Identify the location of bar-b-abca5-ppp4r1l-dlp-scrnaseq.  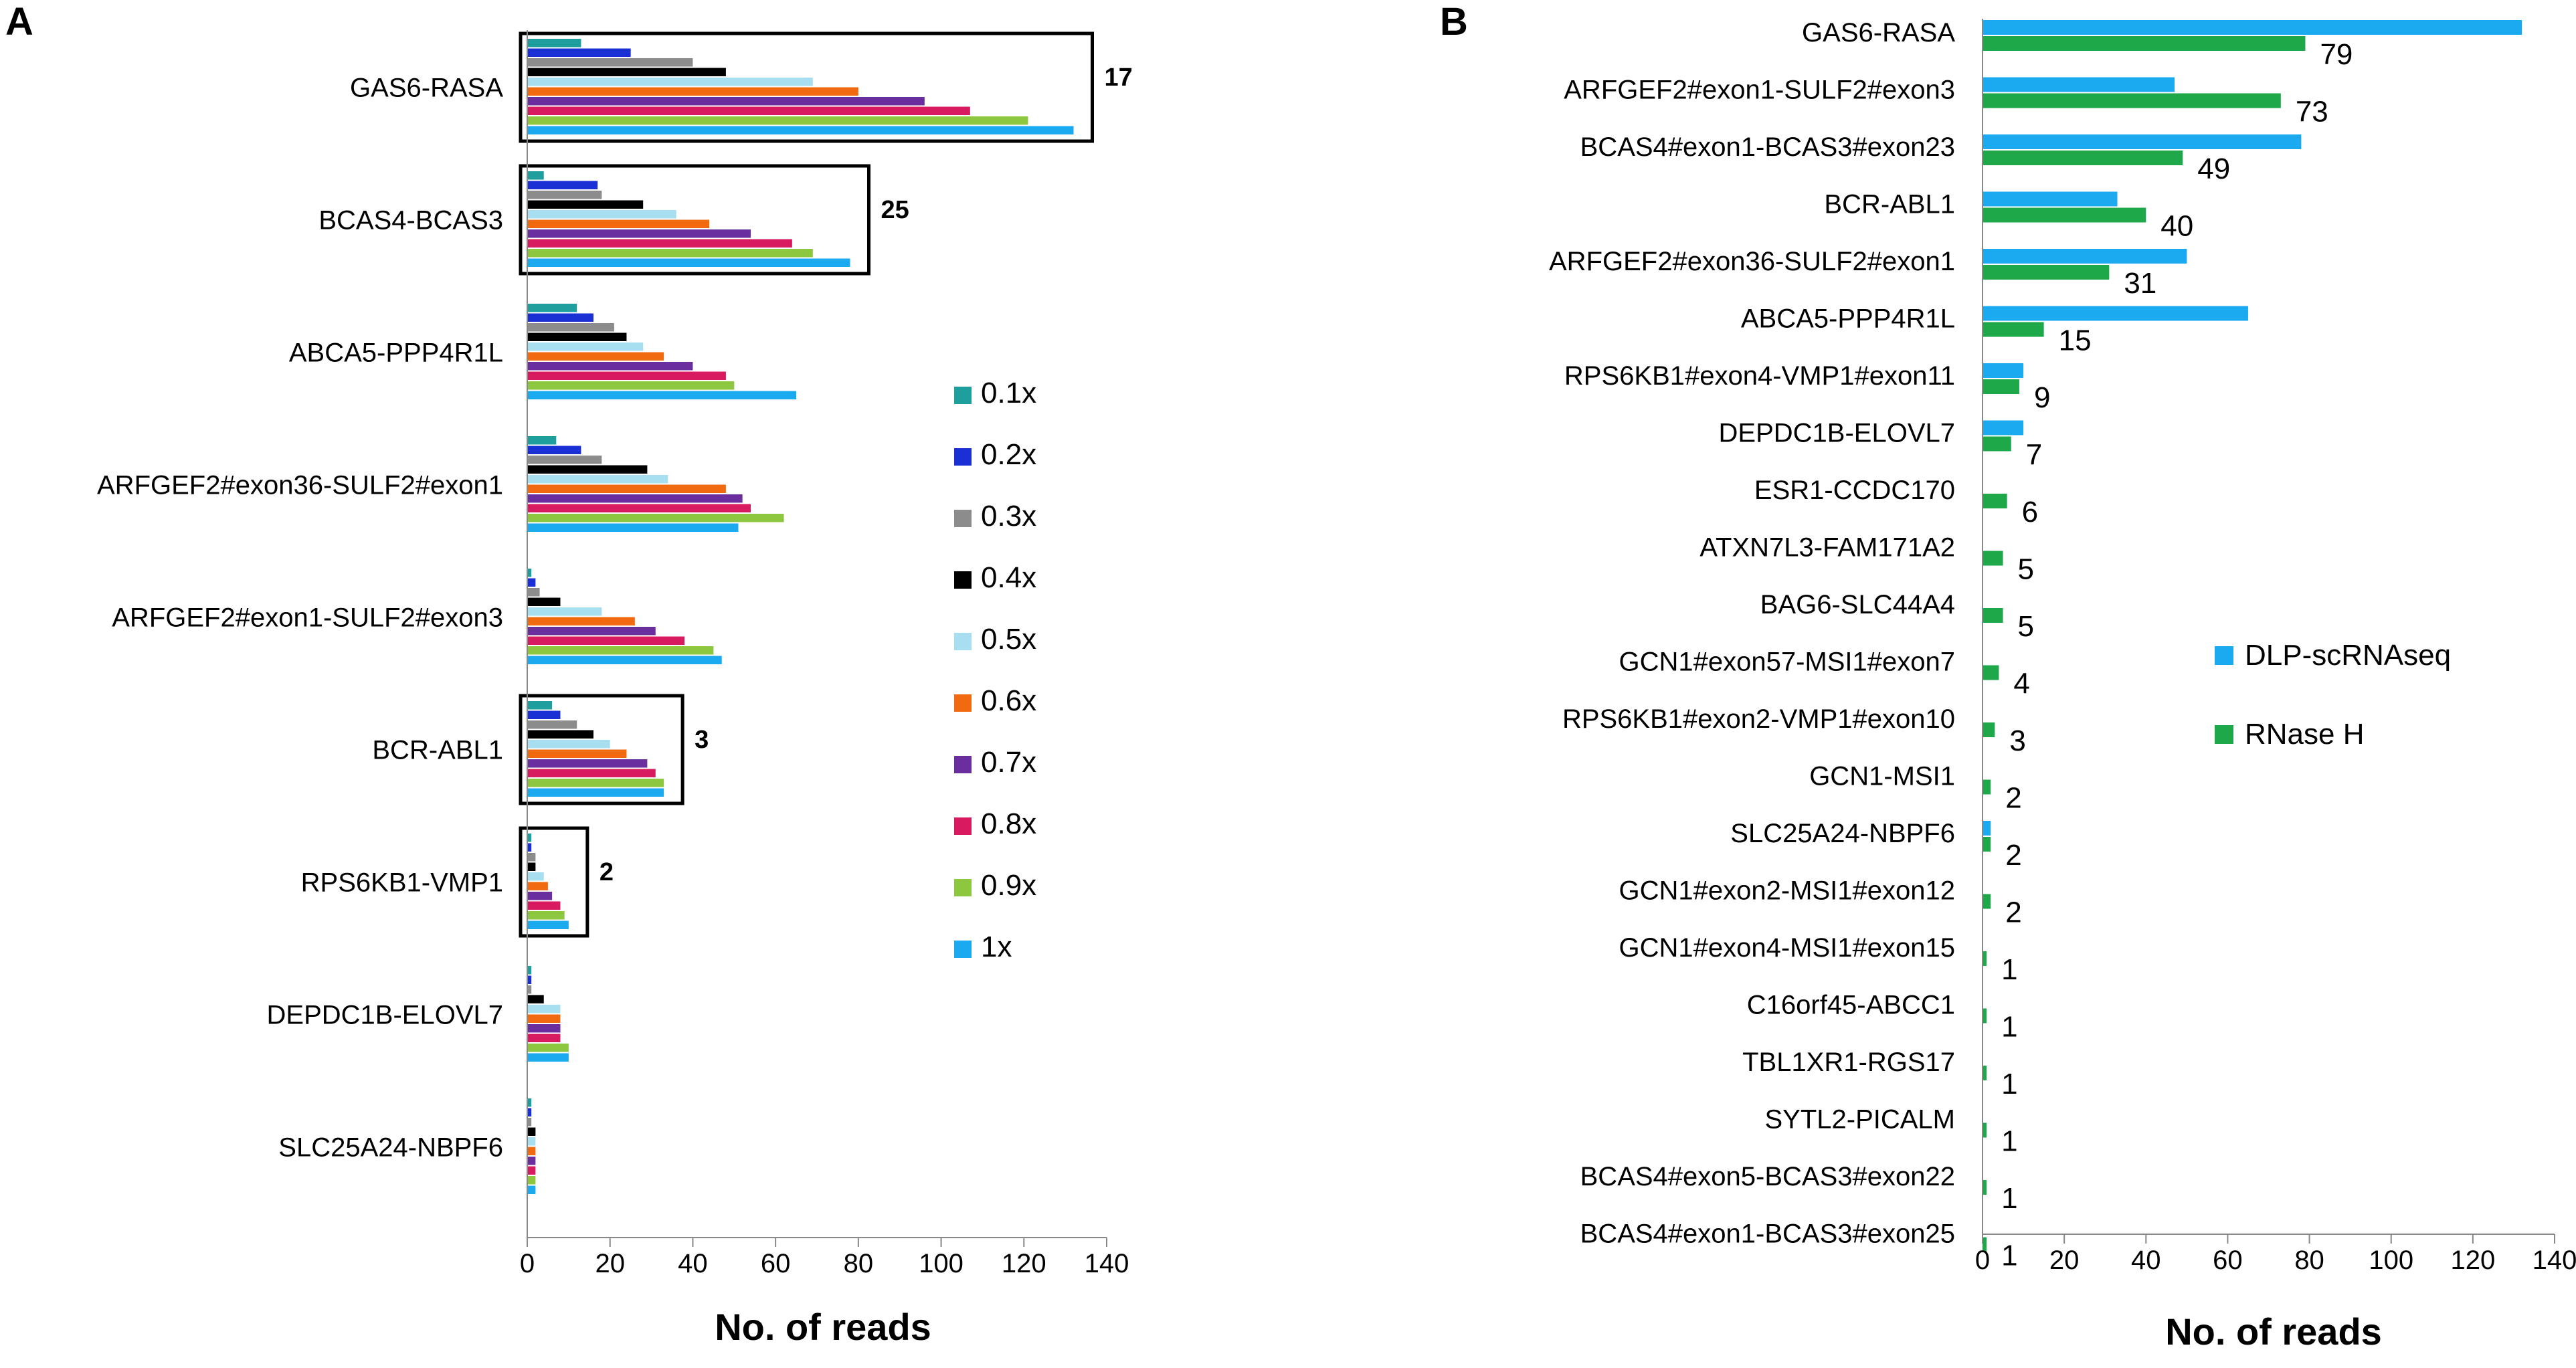
(2115, 314).